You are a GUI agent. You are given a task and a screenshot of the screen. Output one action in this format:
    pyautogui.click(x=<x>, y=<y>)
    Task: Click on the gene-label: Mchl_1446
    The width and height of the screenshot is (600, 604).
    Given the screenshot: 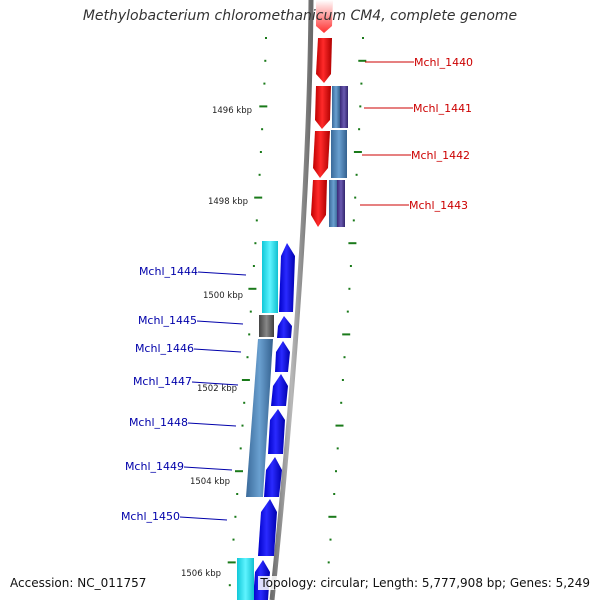 What is the action you would take?
    pyautogui.click(x=164, y=348)
    